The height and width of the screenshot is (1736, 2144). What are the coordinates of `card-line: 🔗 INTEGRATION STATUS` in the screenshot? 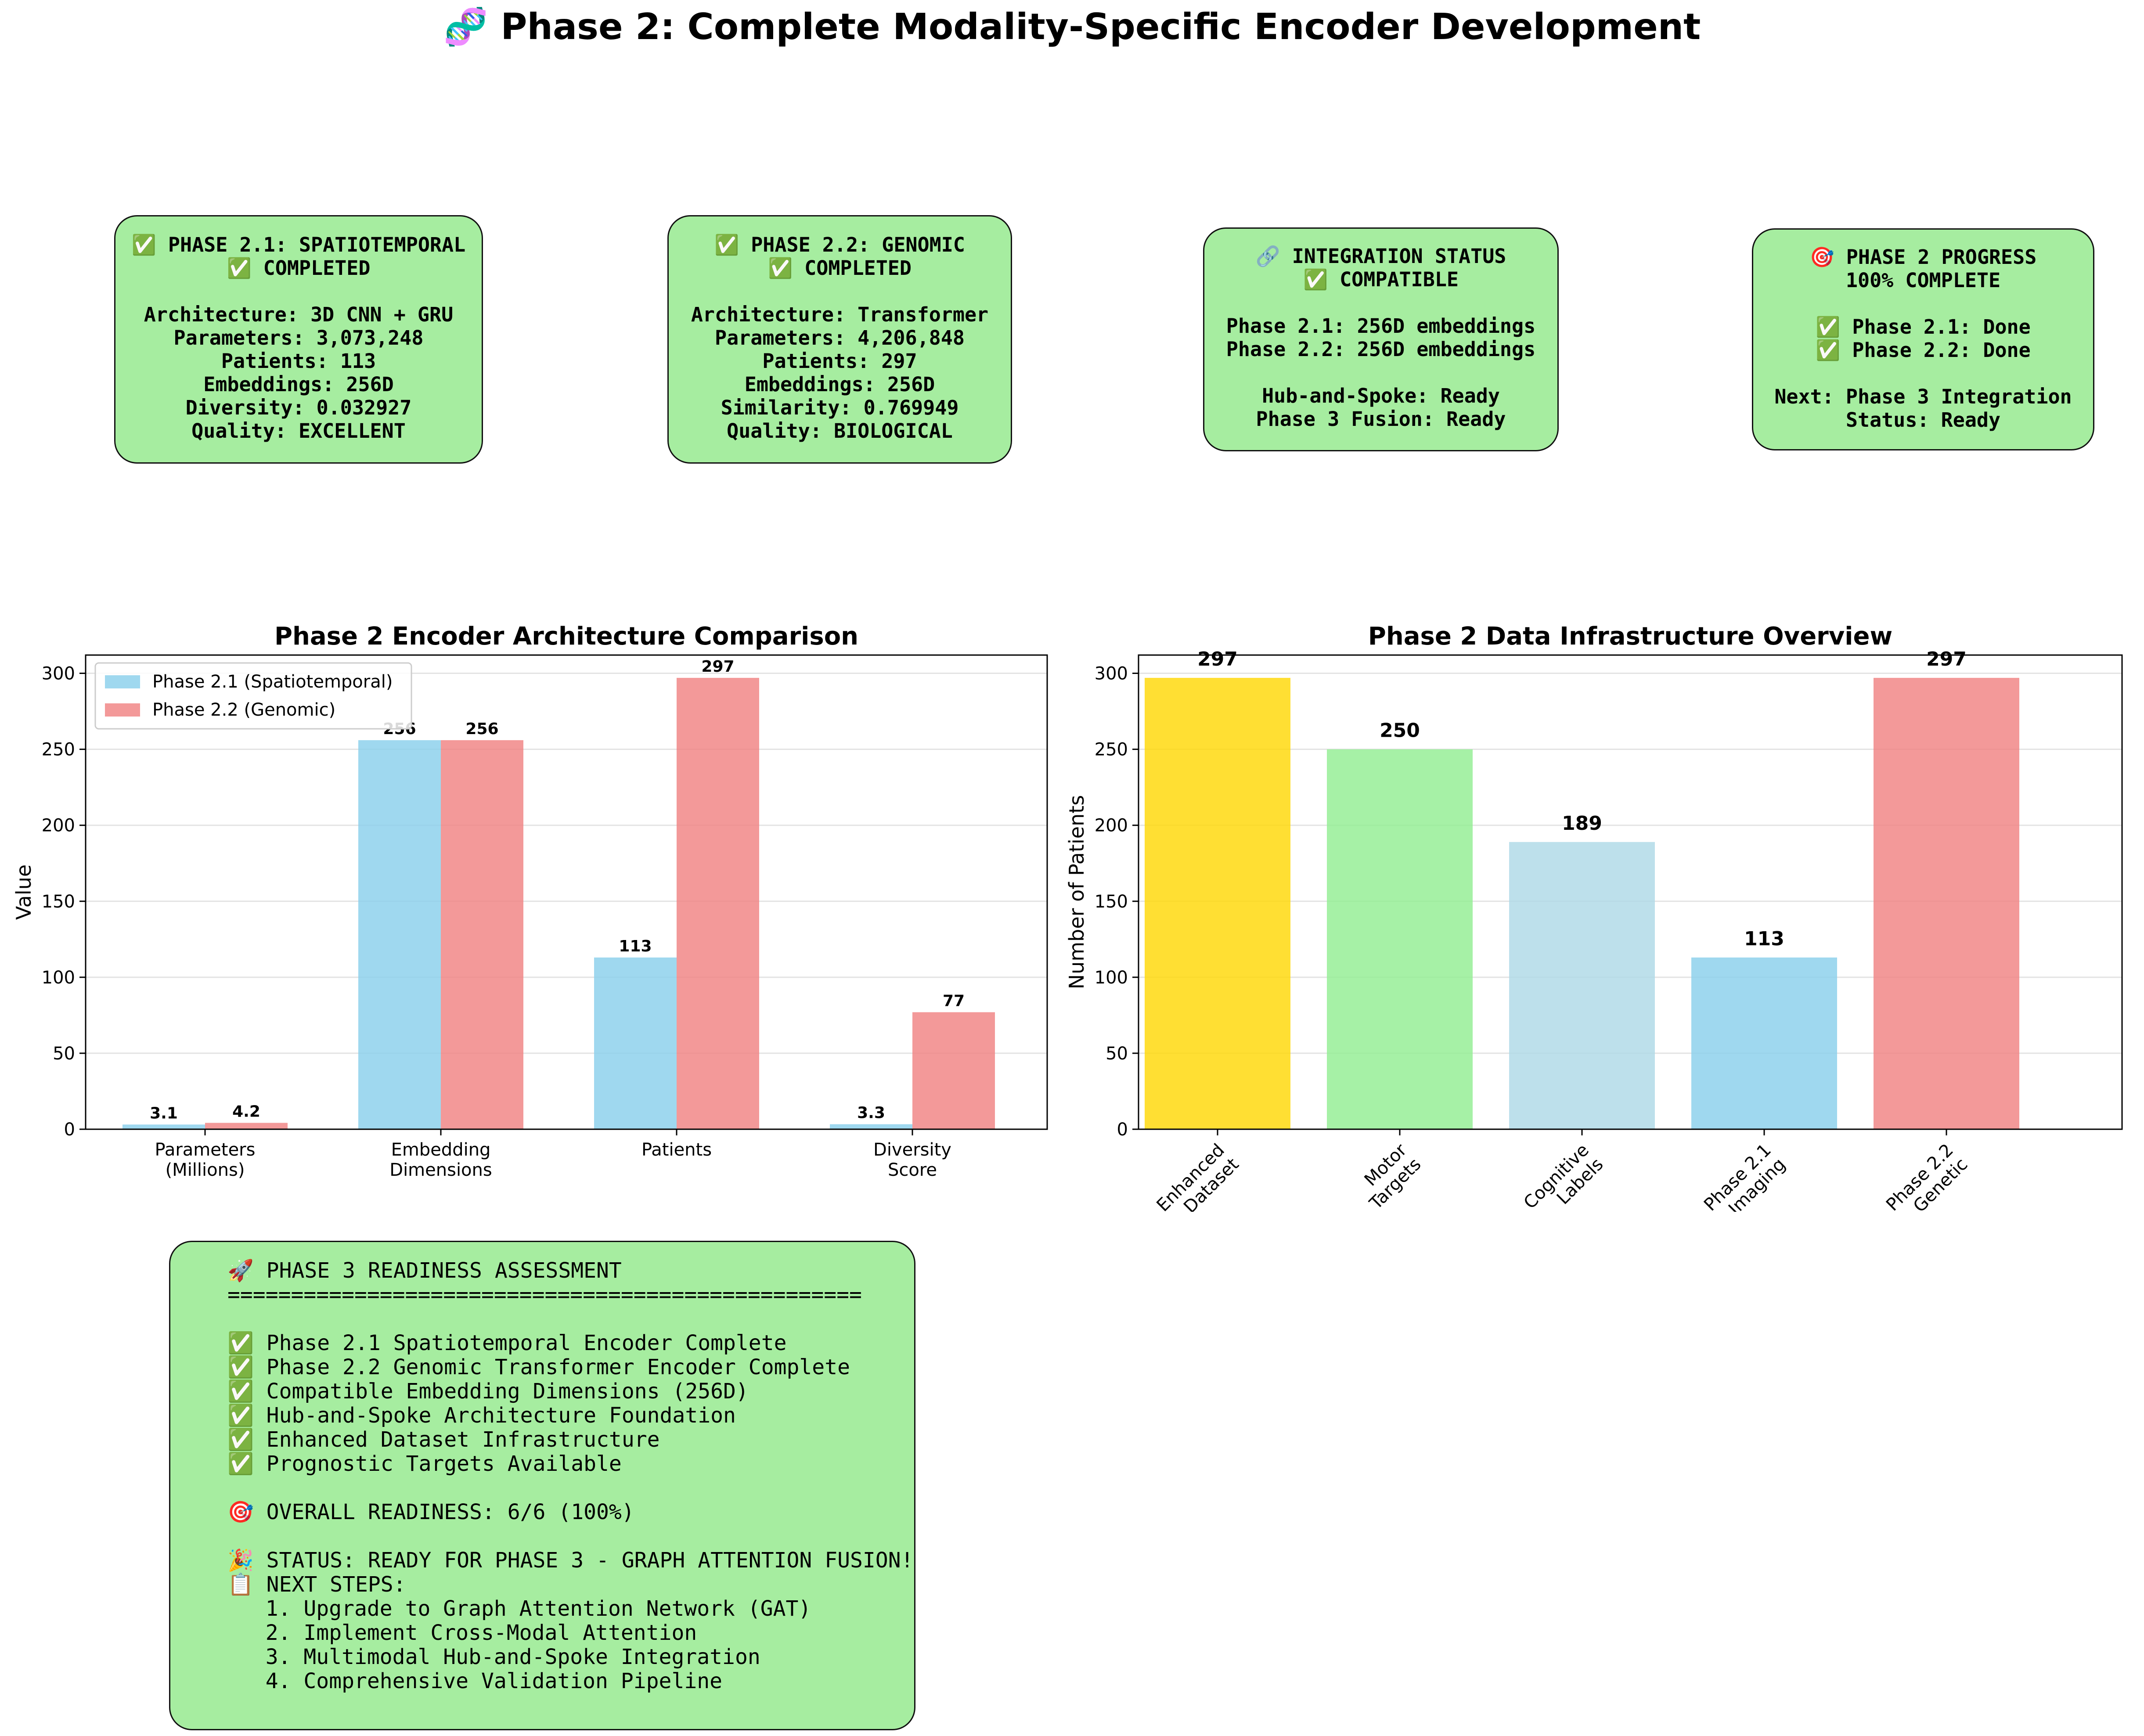 It's located at (1380, 256).